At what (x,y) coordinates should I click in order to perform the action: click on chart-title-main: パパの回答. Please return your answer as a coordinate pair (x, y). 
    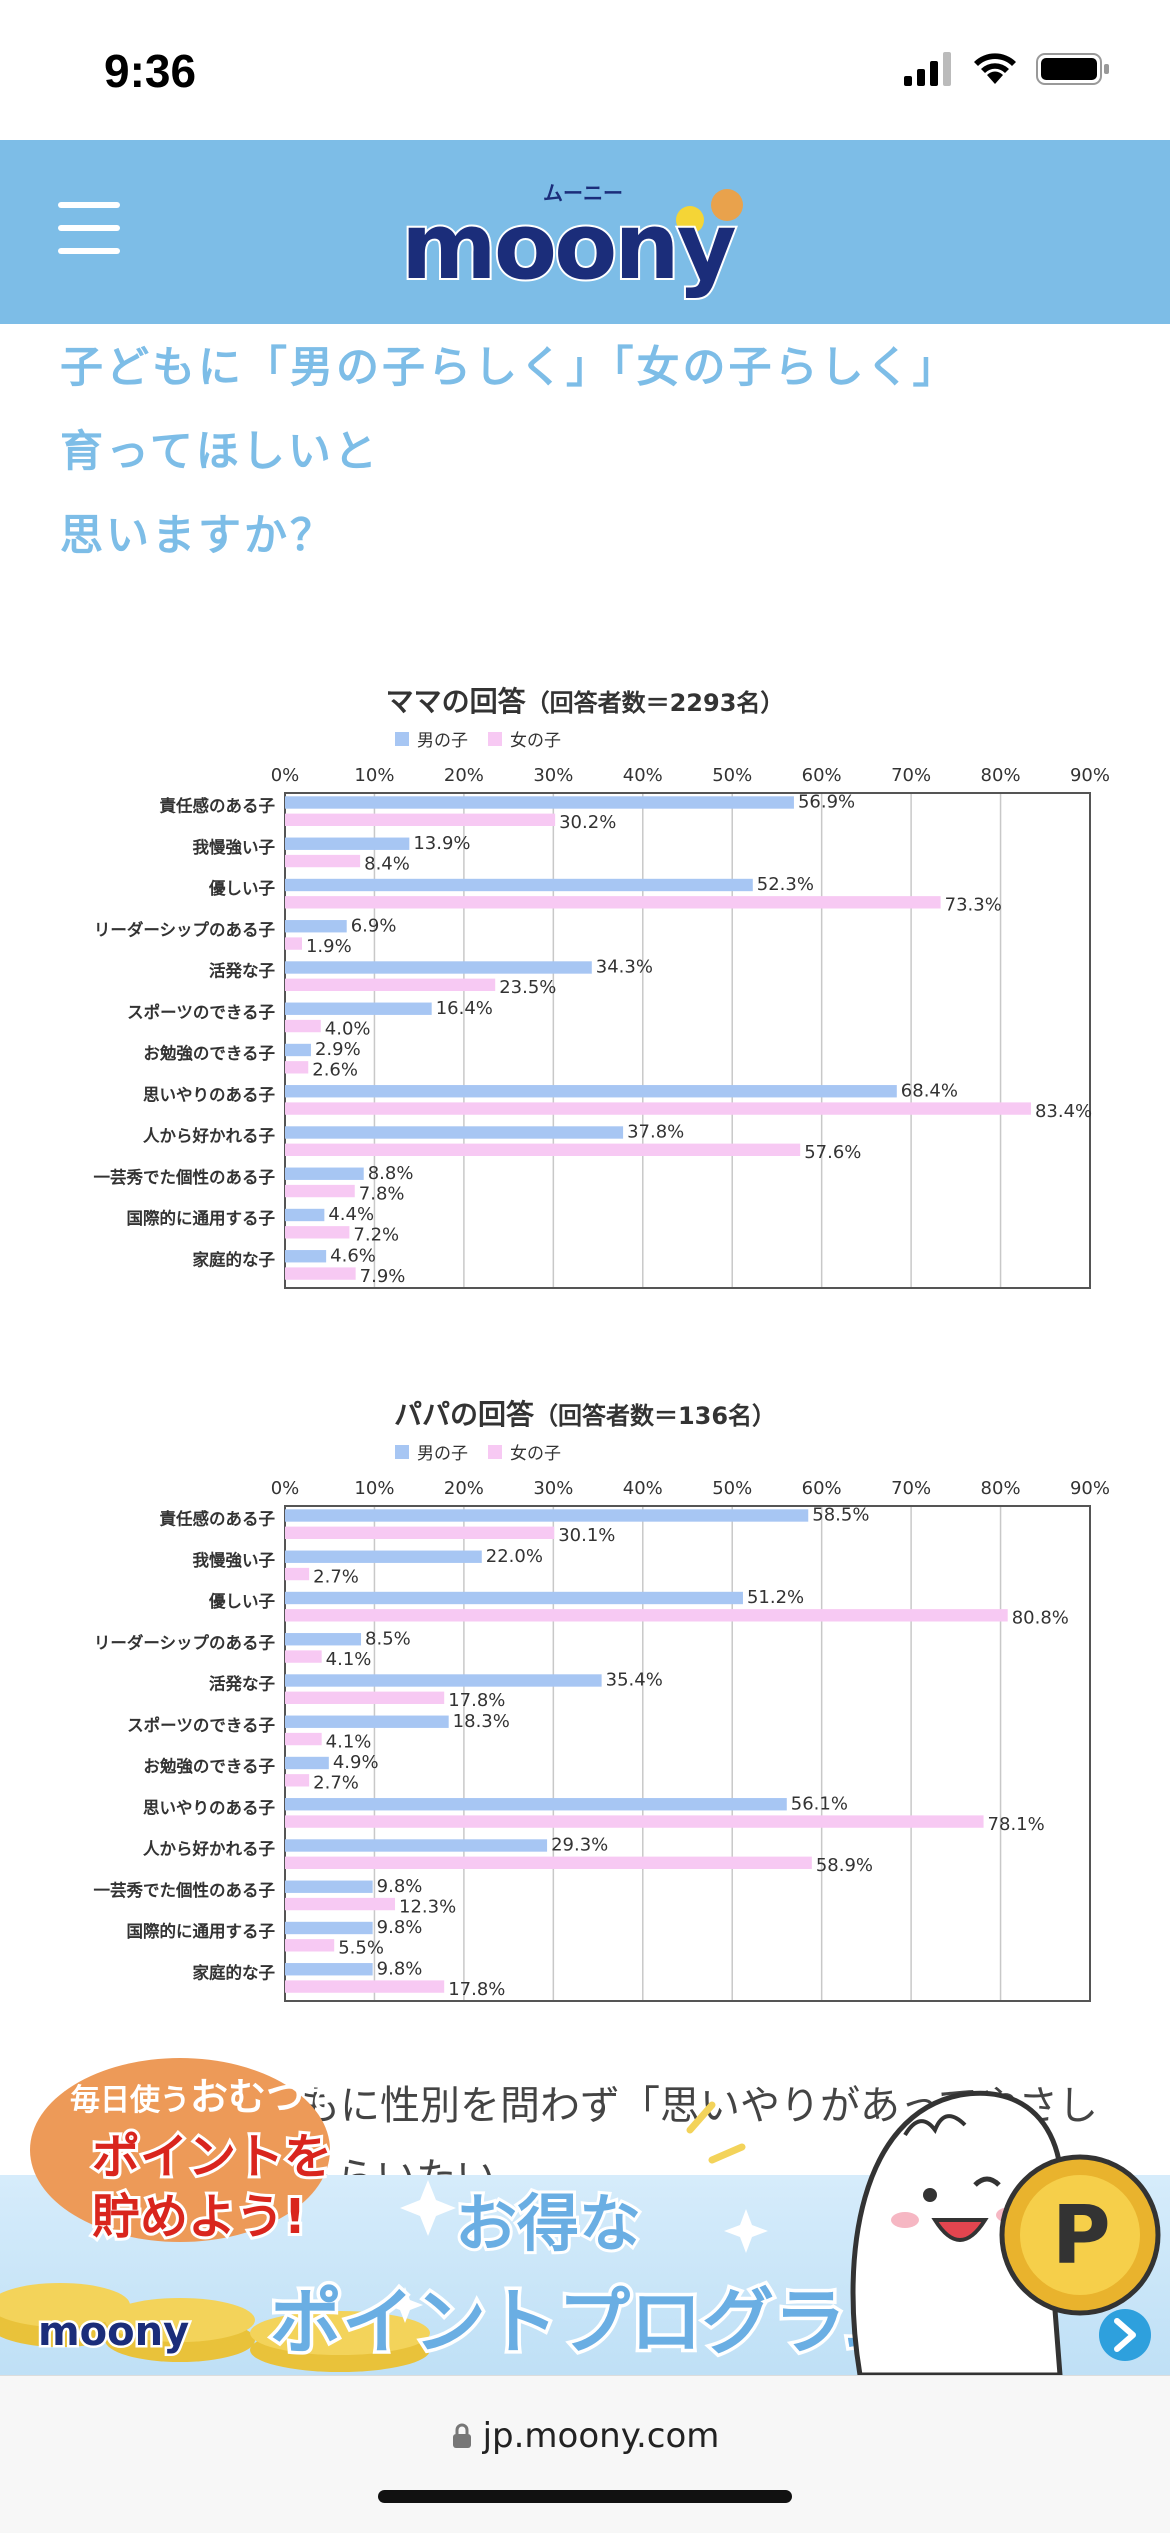
    Looking at the image, I should click on (463, 1414).